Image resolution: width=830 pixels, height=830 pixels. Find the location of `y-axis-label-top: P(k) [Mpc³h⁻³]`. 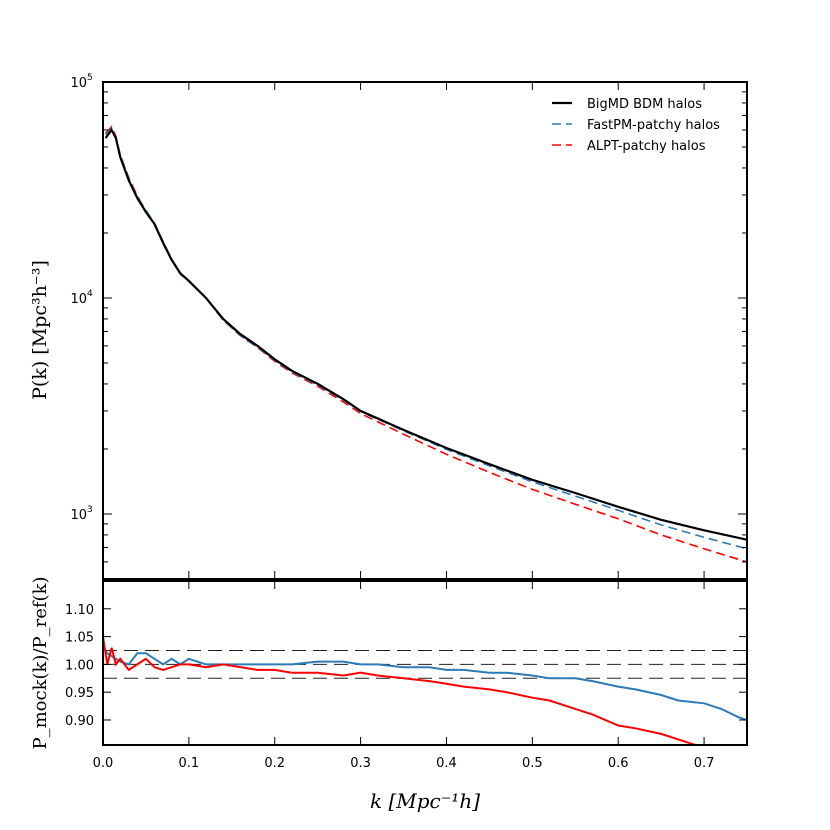

y-axis-label-top: P(k) [Mpc³h⁻³] is located at coordinates (40, 330).